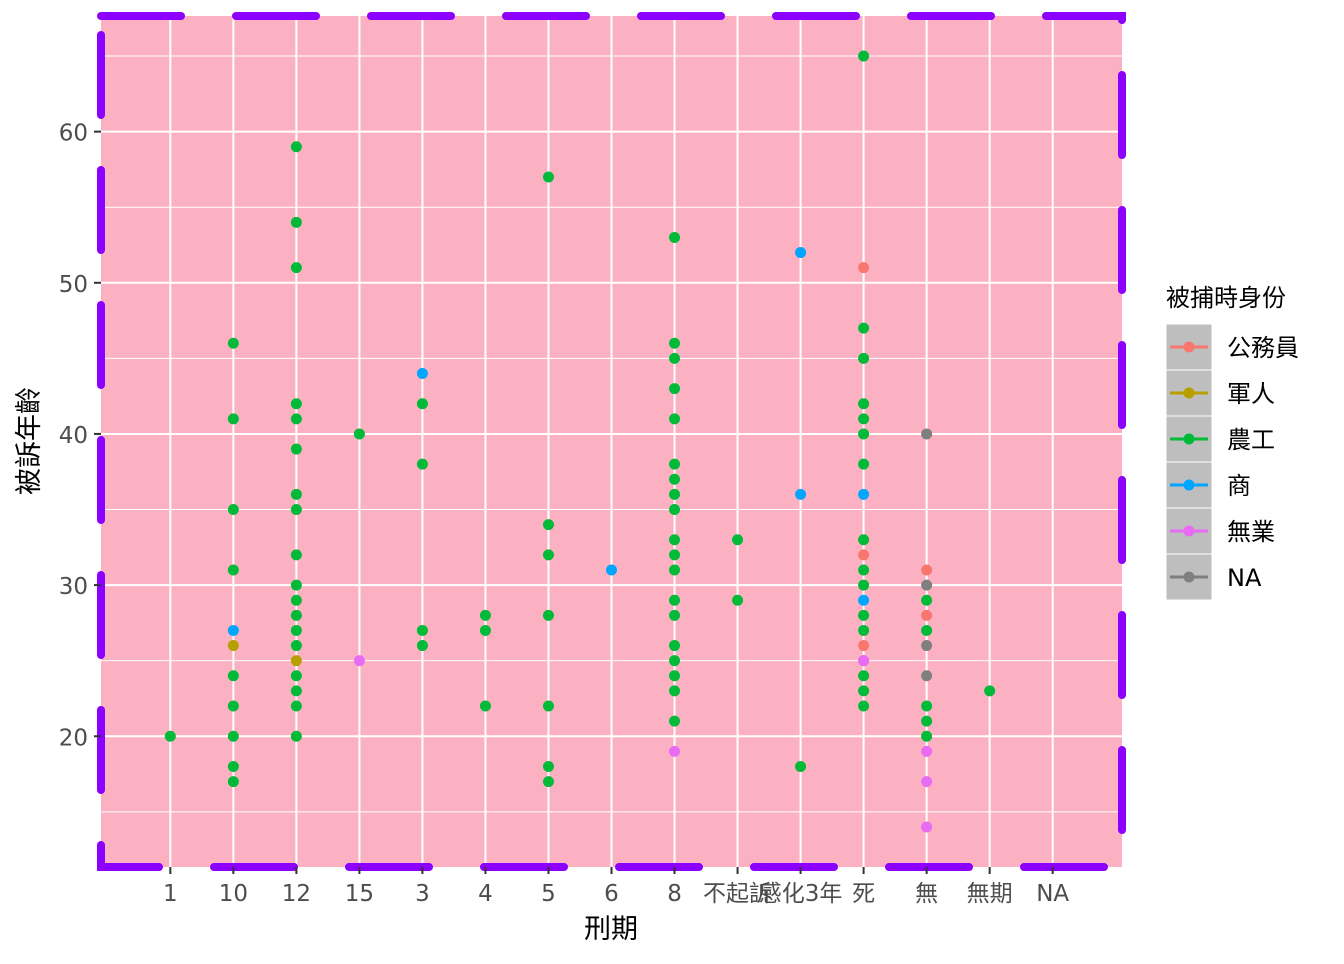 This screenshot has height=964, width=1344. I want to click on x-axis: 1 10 12 15 3 4 5 6 8 不起訴感化3年死 無 無期 NA, so click(616, 887).